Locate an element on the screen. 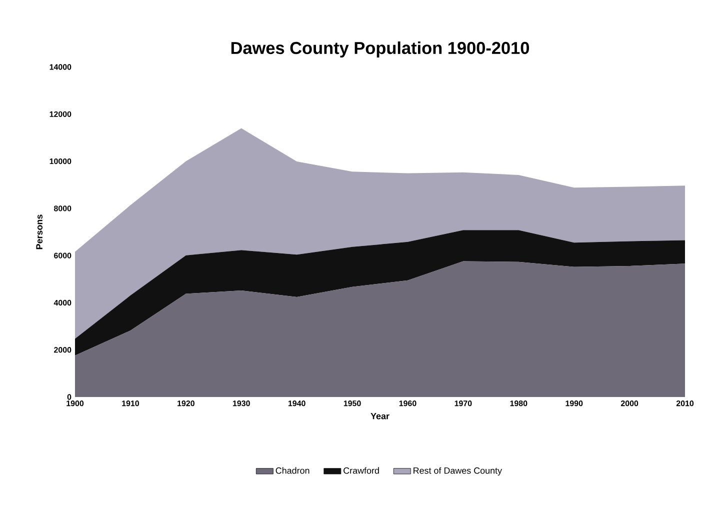  legend-label: Crawford is located at coordinates (361, 470).